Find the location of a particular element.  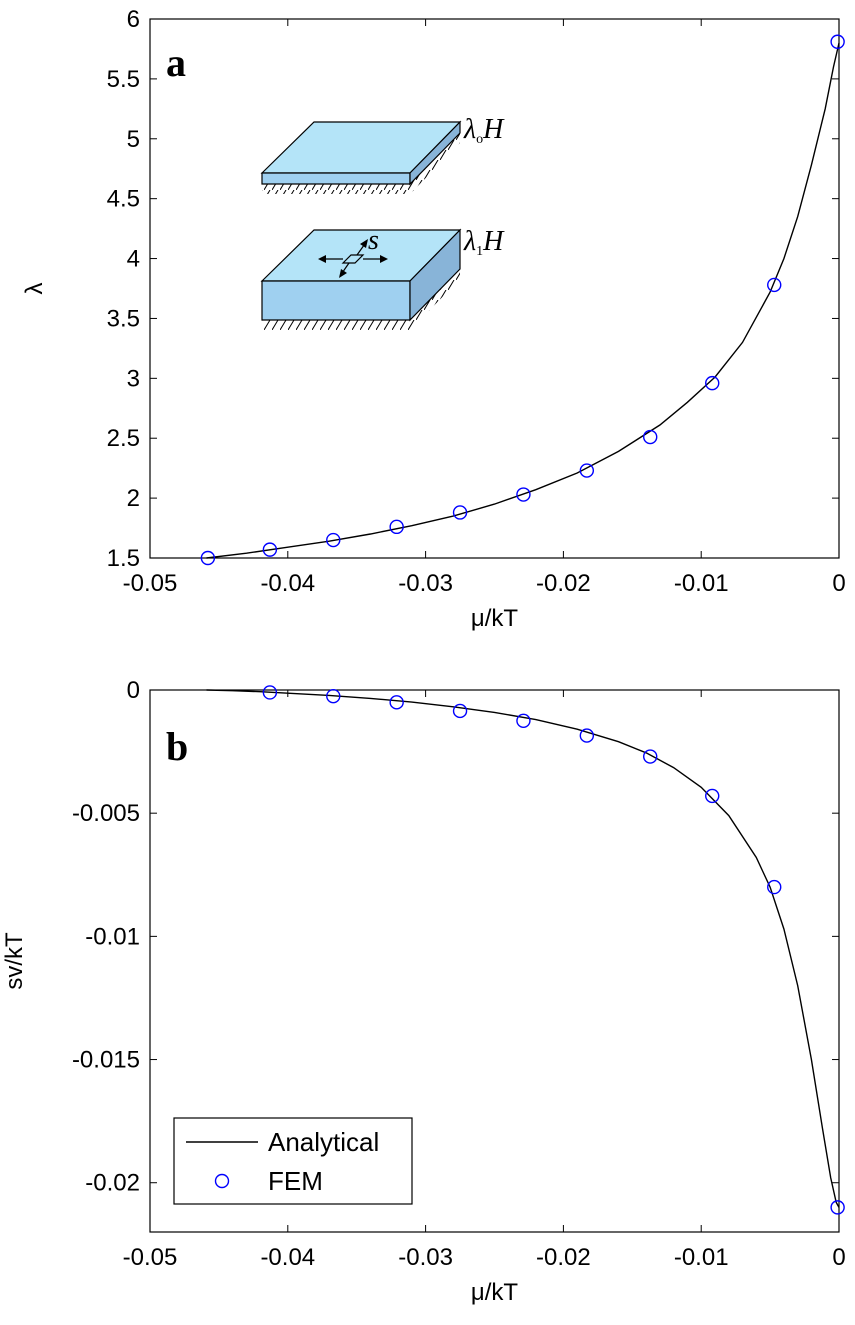

top-slab-side-hatching is located at coordinates (435, 163).